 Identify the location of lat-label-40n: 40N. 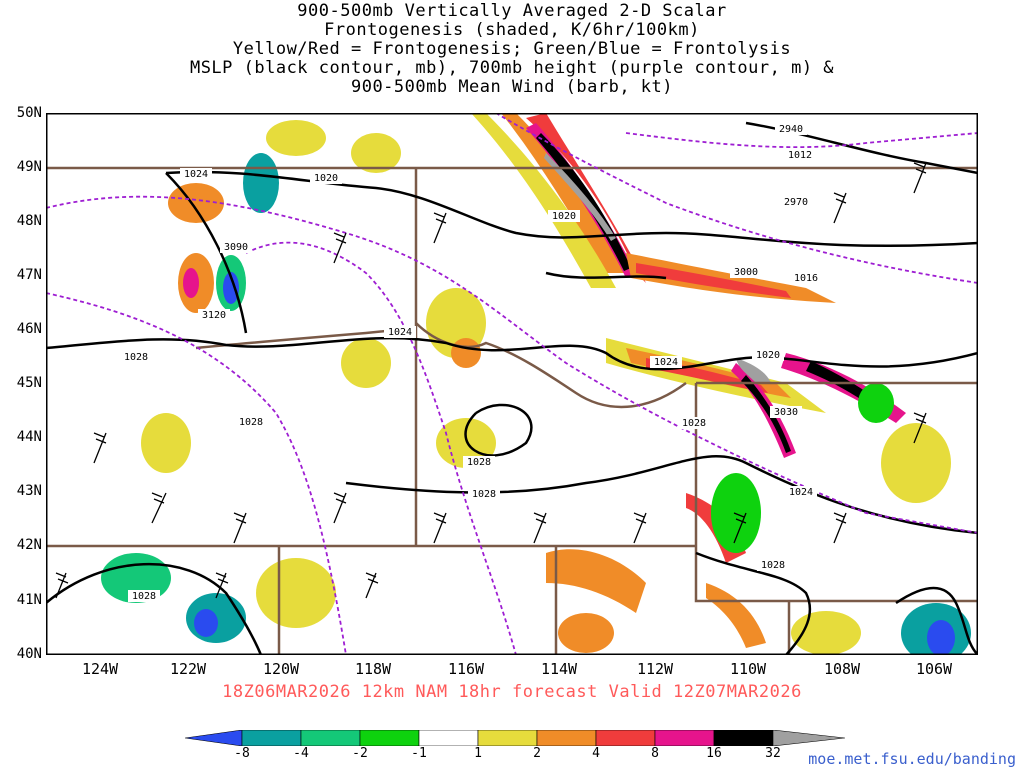
(29, 654).